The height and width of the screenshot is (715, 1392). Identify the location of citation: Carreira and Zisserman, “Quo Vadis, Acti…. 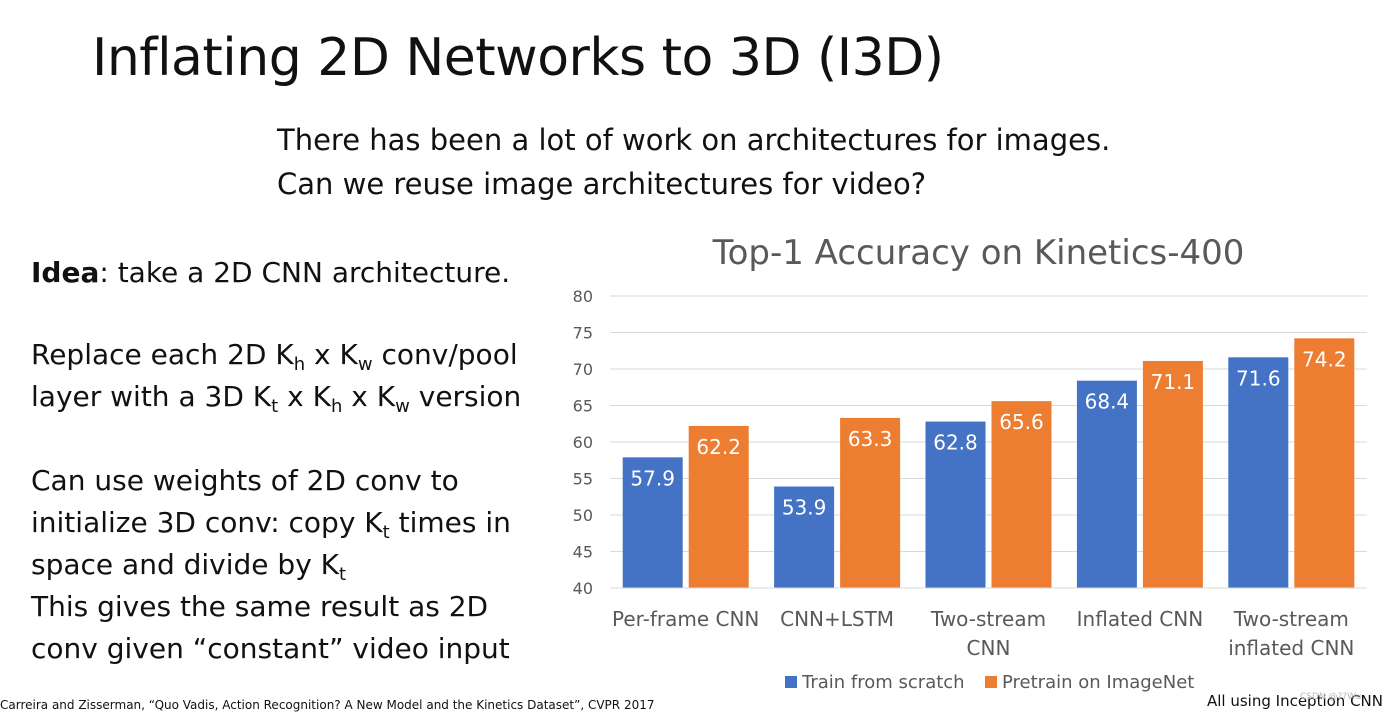
(327, 705).